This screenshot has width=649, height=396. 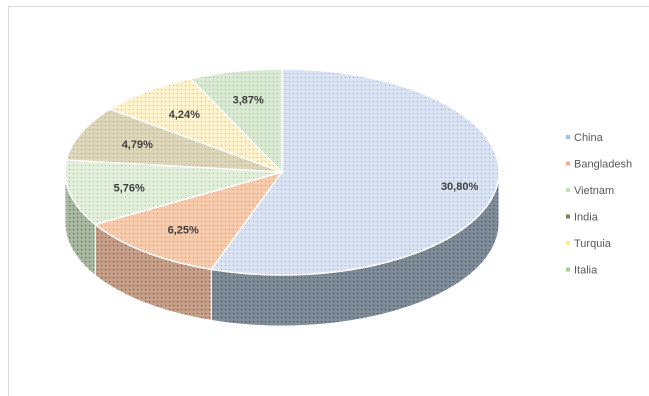 What do you see at coordinates (568, 216) in the screenshot?
I see `legend-swatch-india` at bounding box center [568, 216].